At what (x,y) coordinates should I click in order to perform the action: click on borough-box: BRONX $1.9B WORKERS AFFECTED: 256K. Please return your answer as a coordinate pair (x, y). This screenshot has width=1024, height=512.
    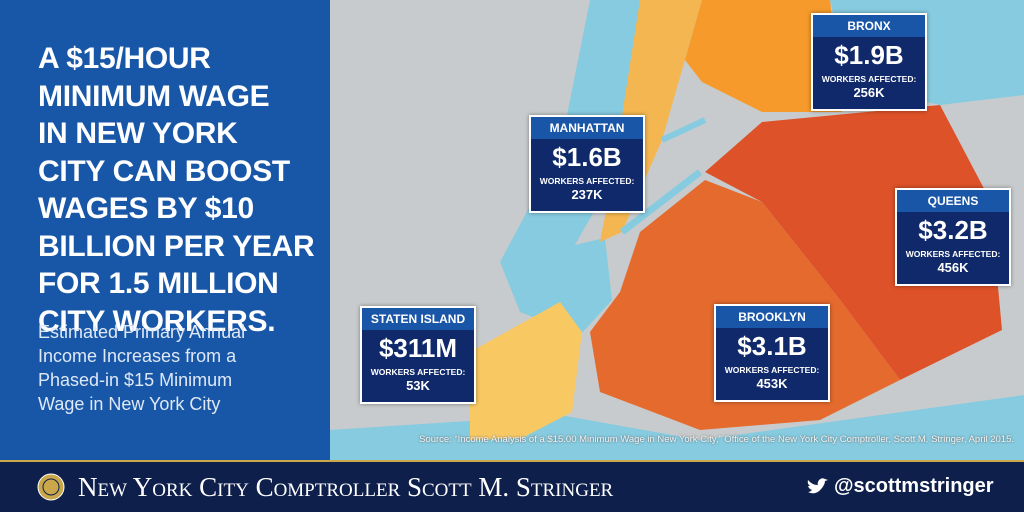
    Looking at the image, I should click on (869, 62).